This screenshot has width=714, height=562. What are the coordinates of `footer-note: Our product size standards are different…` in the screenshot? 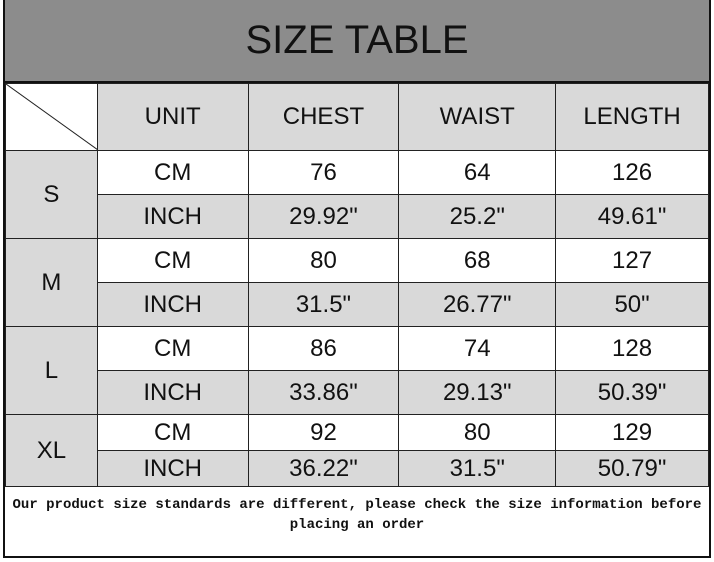 It's located at (357, 515).